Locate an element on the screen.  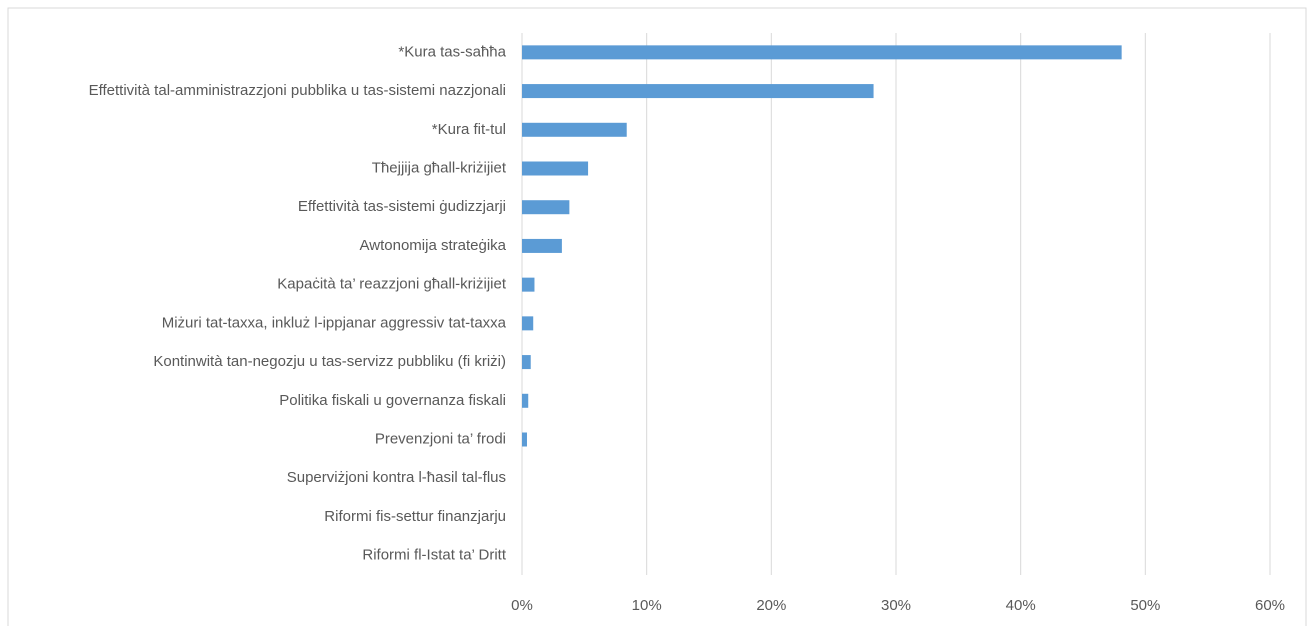
y-tick-label: *Kura tas-saħħa is located at coordinates (452, 51).